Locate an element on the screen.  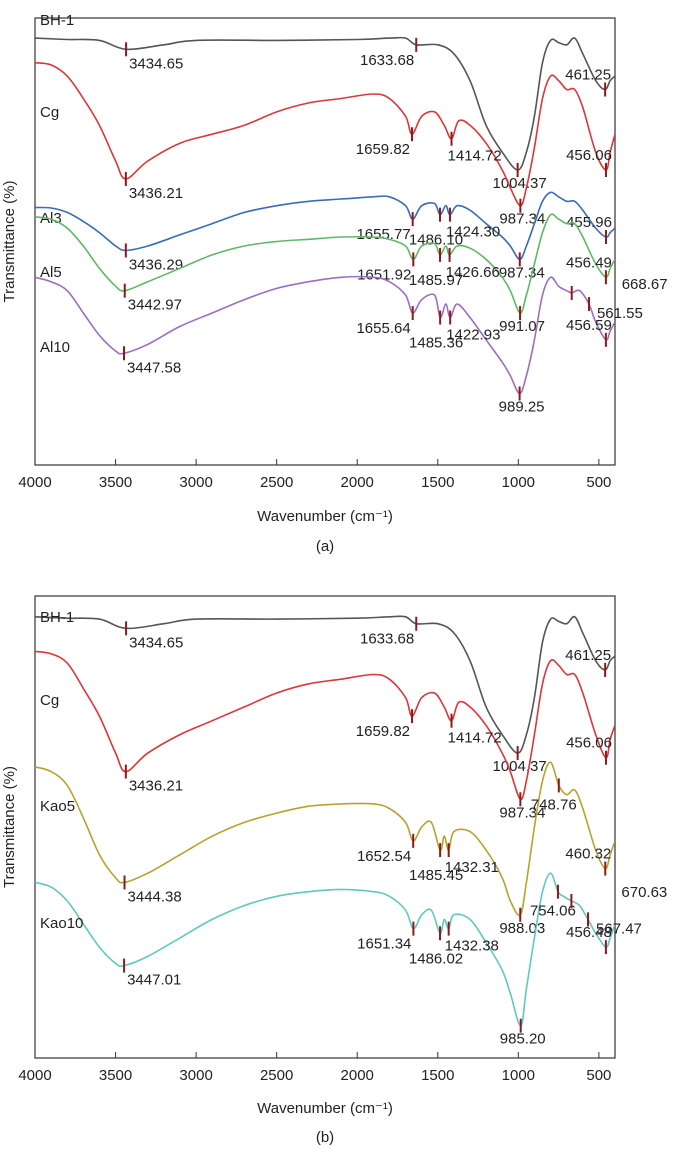
peak-label: 670.63 is located at coordinates (644, 892).